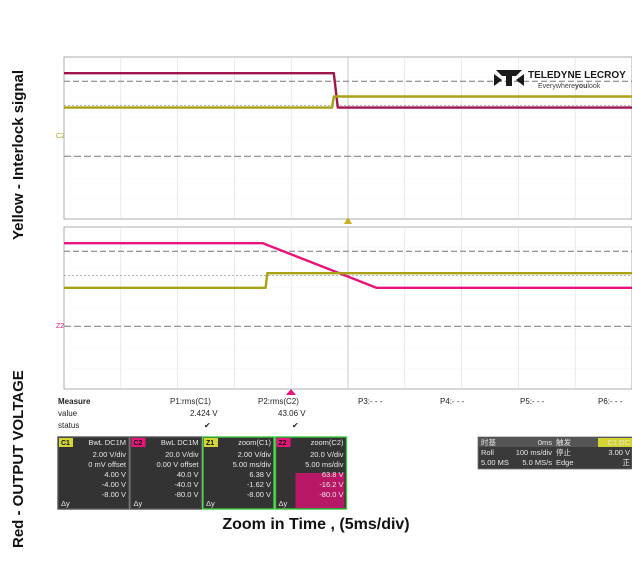  I want to click on channel-line: 4.00 V, so click(115, 474).